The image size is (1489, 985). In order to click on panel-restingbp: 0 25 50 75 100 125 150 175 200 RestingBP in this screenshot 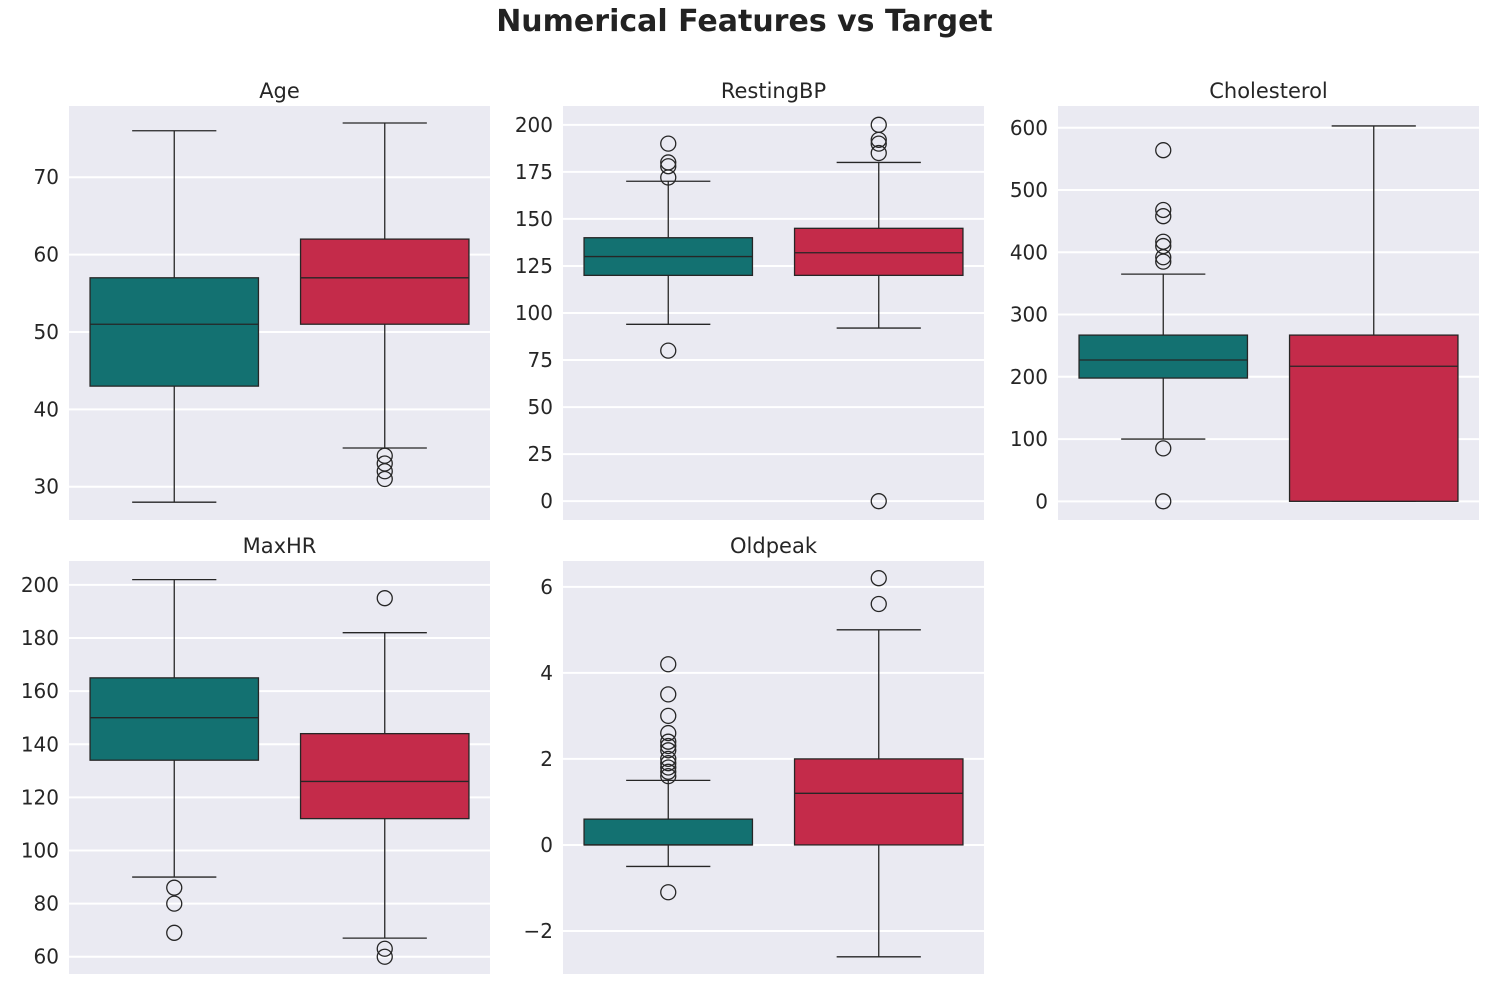, I will do `click(749, 299)`.